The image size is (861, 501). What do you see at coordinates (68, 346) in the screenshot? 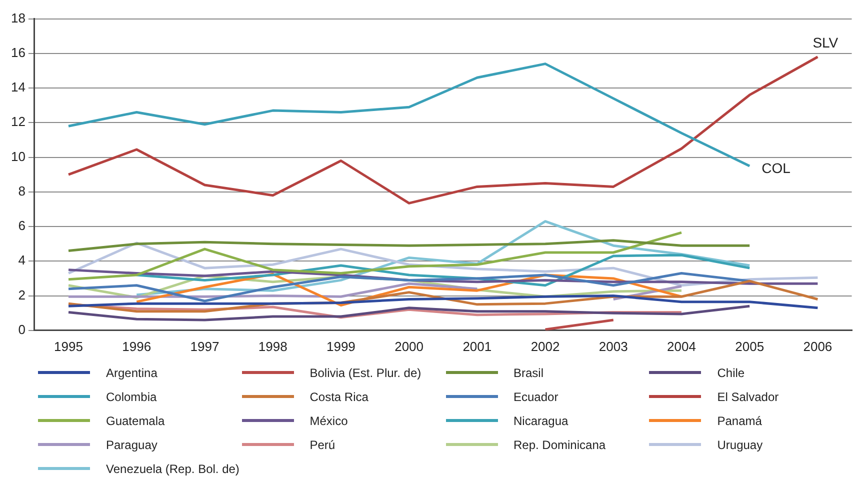
I see `x-tick-label: 1995` at bounding box center [68, 346].